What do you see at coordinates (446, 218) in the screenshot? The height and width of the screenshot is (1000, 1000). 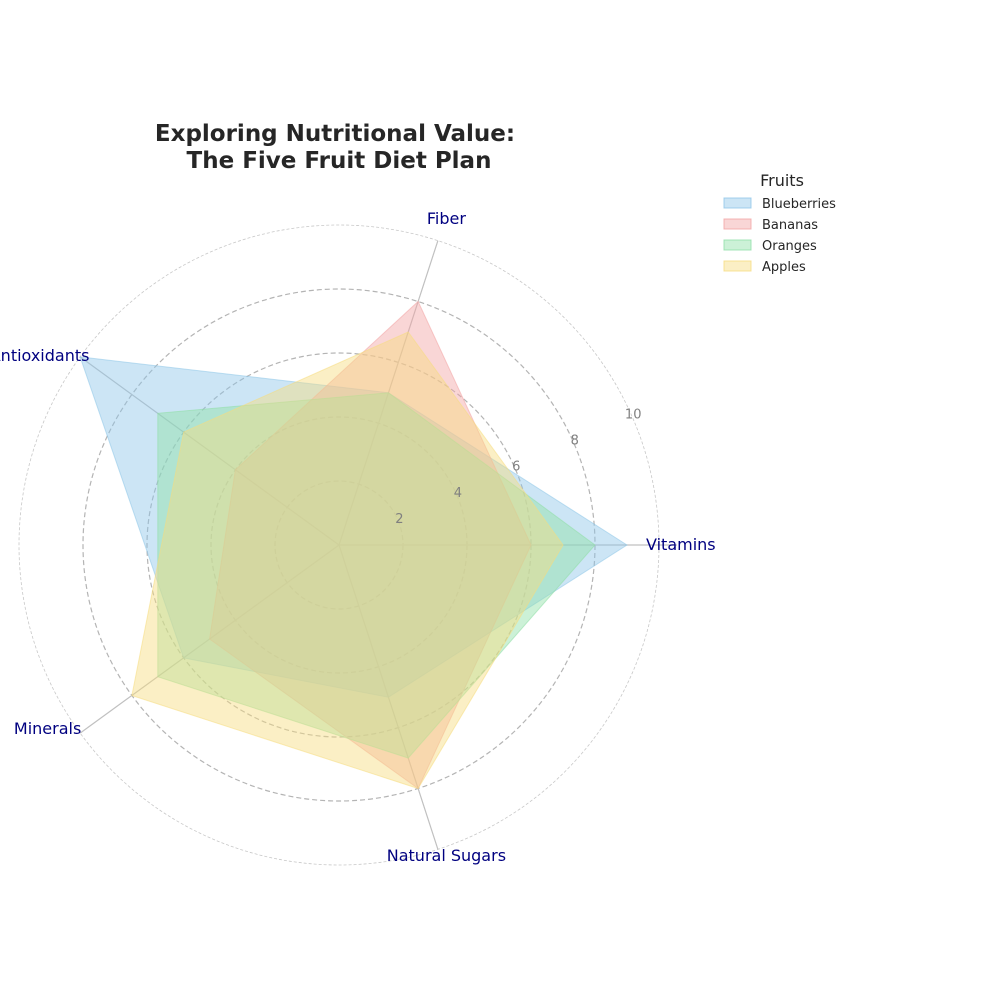 I see `axis-label-fiber: Fiber` at bounding box center [446, 218].